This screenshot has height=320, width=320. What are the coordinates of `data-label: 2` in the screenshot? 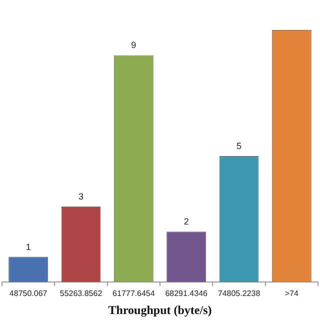 It's located at (186, 221).